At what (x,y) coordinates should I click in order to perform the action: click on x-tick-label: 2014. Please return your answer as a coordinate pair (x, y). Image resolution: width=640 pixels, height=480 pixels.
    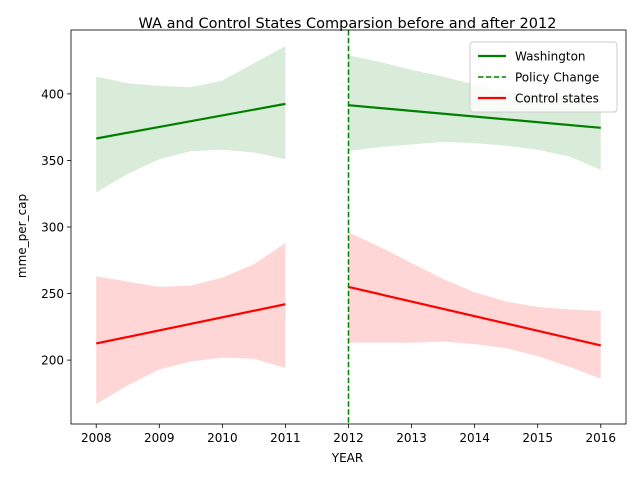
    Looking at the image, I should click on (474, 438).